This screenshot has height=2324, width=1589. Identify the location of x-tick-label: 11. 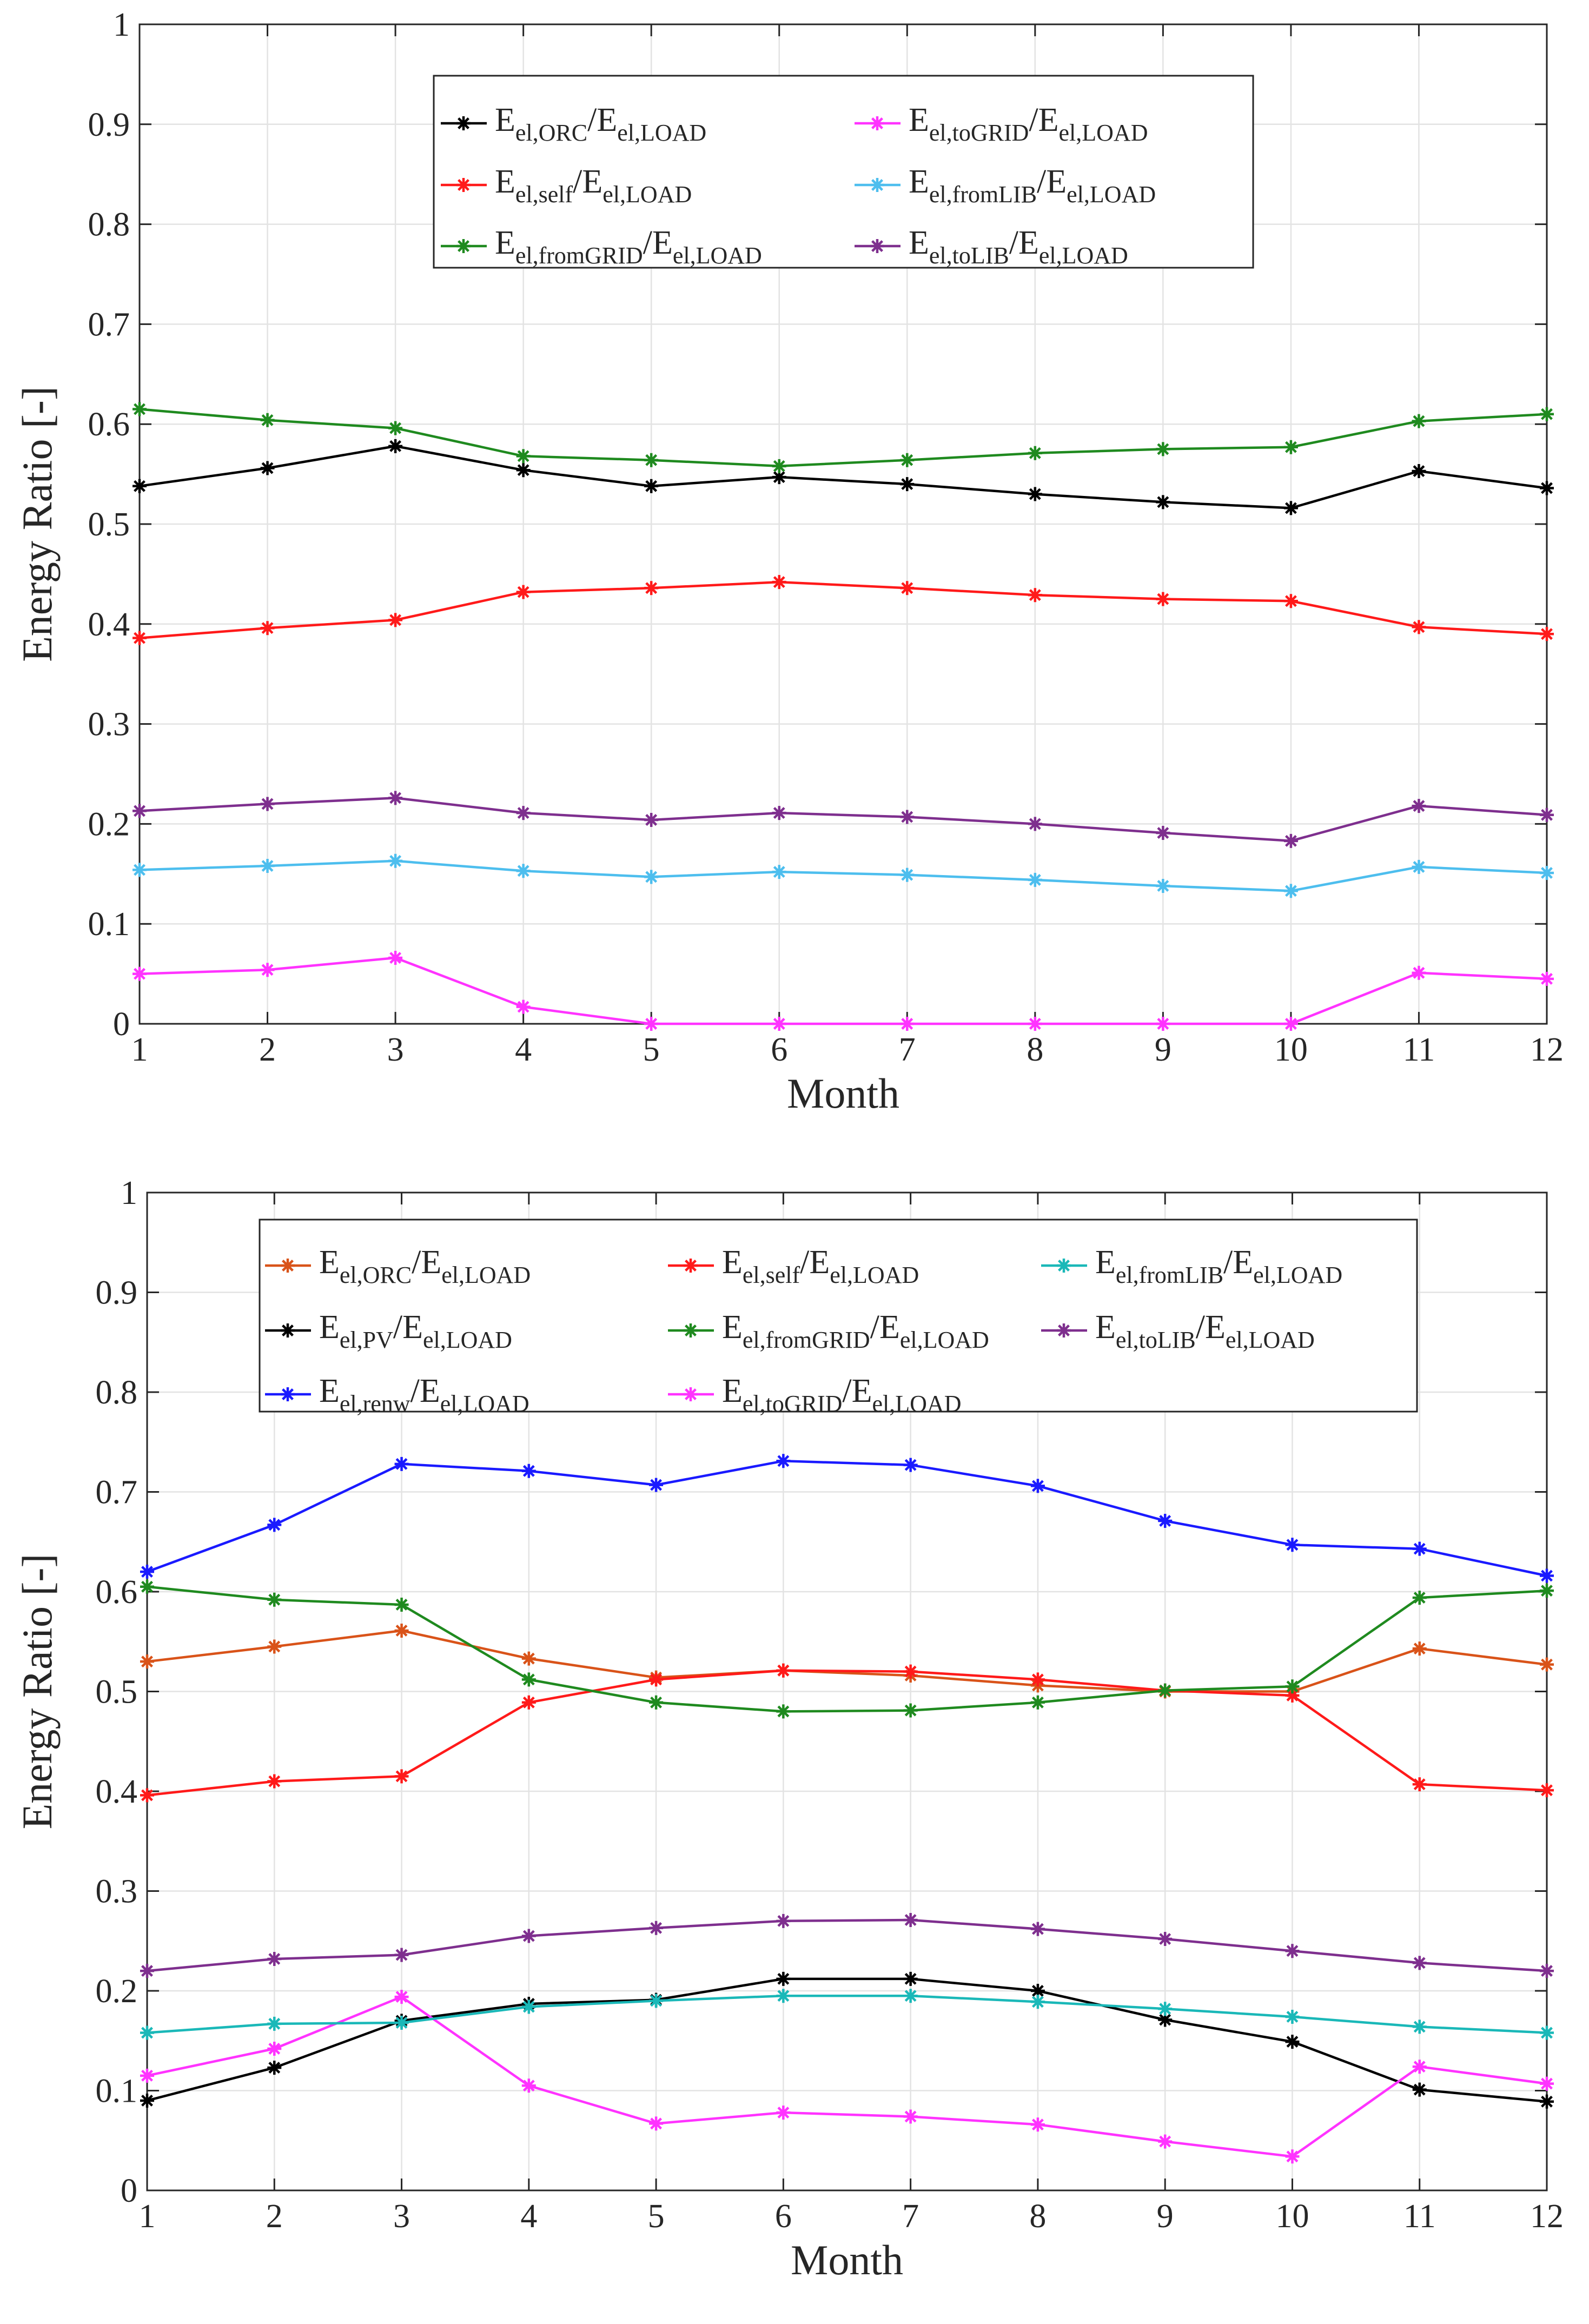
(1419, 1049).